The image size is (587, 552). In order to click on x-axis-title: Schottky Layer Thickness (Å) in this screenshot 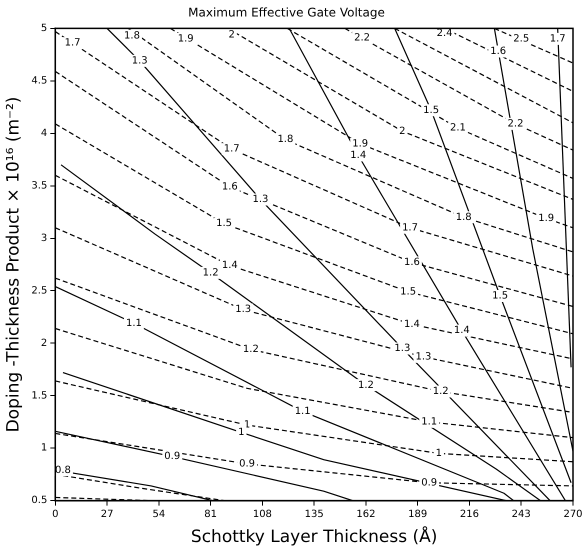, I will do `click(314, 537)`.